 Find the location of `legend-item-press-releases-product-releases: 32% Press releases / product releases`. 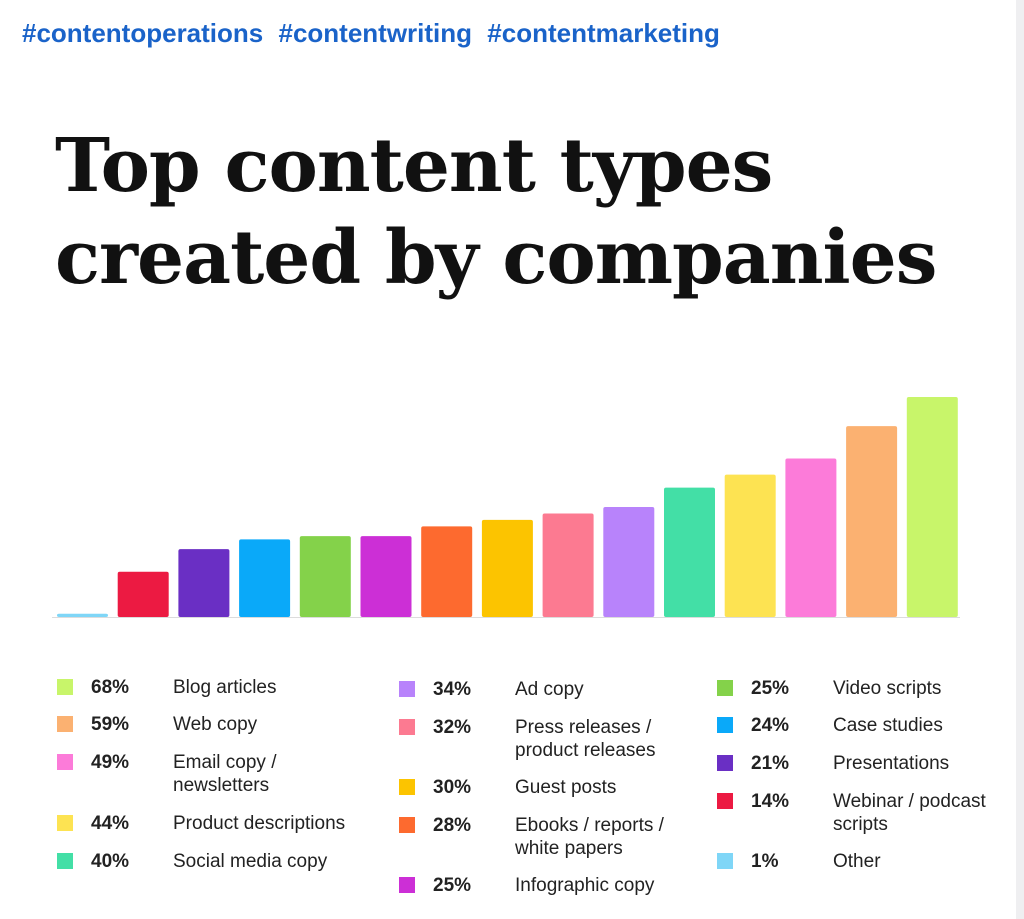

legend-item-press-releases-product-releases: 32% Press releases / product releases is located at coordinates (552, 739).